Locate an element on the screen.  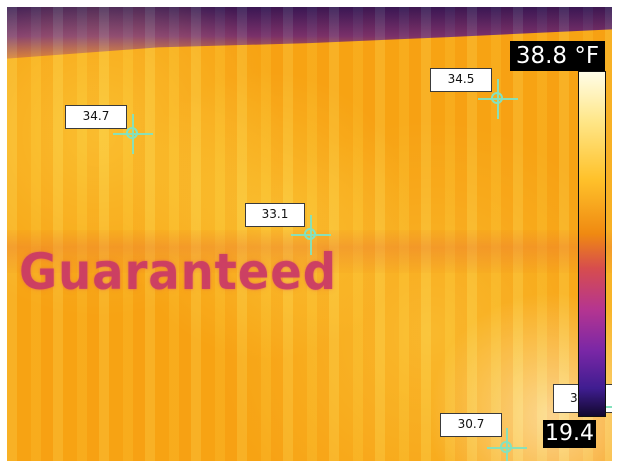
temperature-spot-label-1: 34.7 is located at coordinates (96, 117).